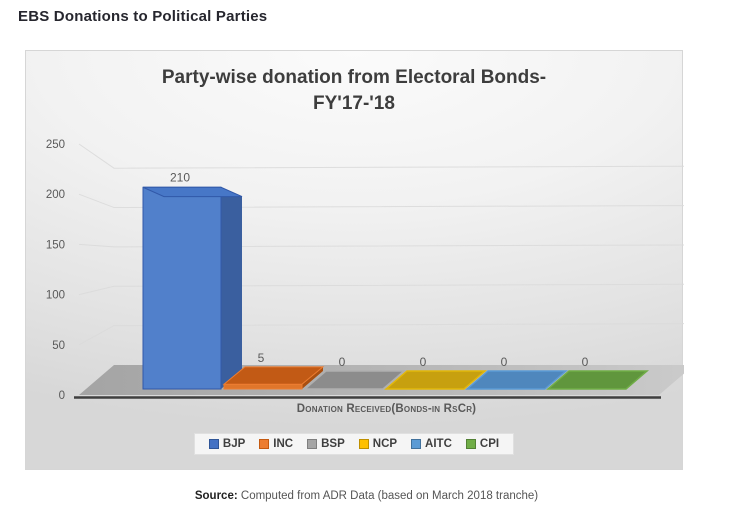 Image resolution: width=733 pixels, height=519 pixels. I want to click on legend-label: NCP, so click(385, 444).